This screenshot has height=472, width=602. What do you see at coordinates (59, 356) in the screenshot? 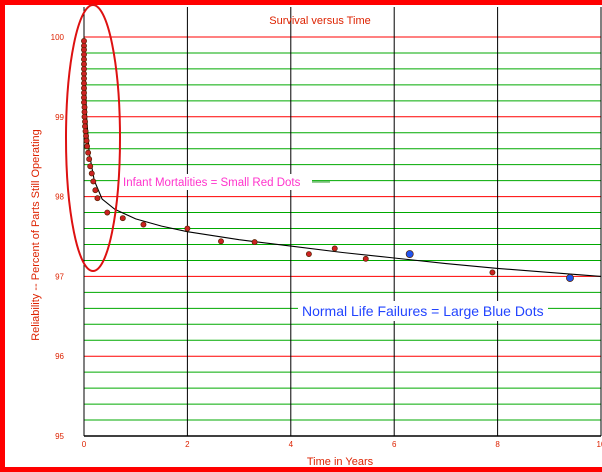
I see `y-tick-label: 96` at bounding box center [59, 356].